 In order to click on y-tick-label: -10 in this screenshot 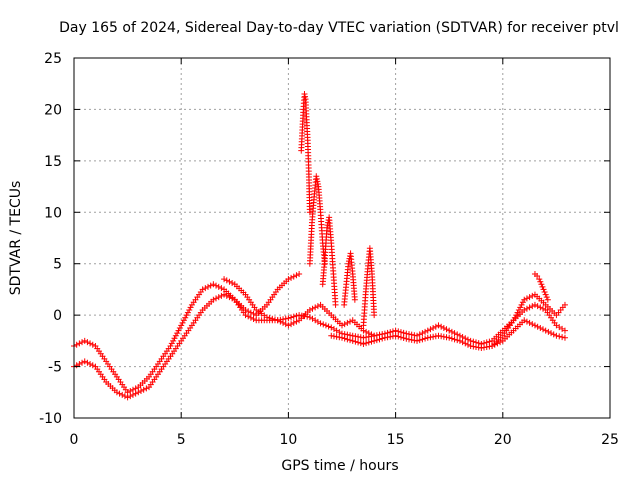, I will do `click(50, 419)`.